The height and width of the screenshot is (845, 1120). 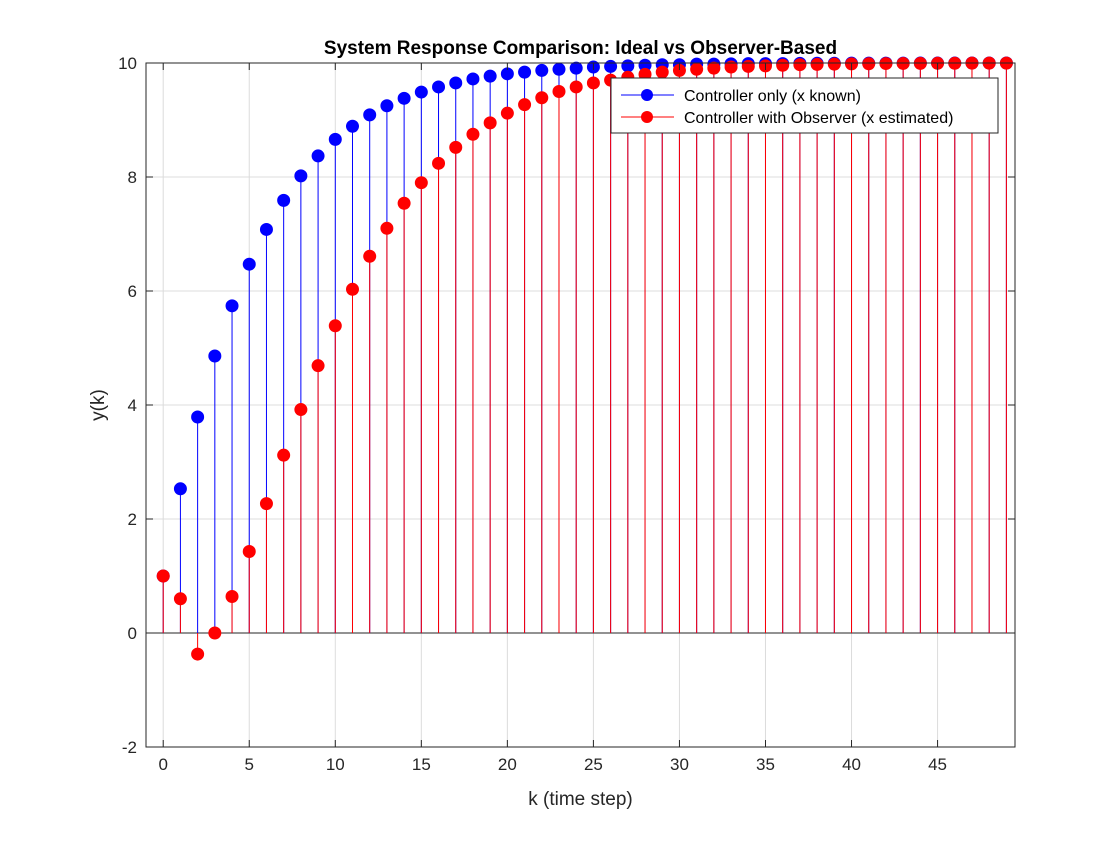 What do you see at coordinates (127, 63) in the screenshot?
I see `y-tick-label: 10` at bounding box center [127, 63].